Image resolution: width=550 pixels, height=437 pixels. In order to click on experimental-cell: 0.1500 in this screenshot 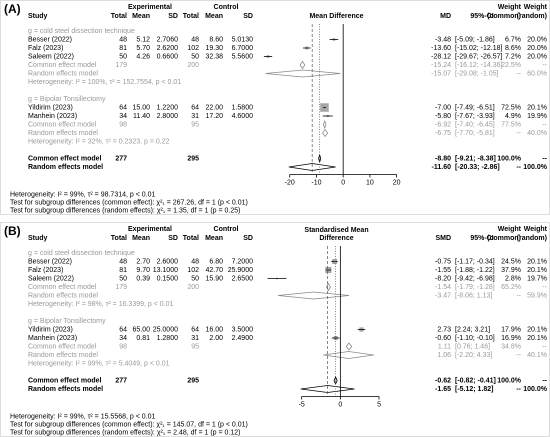, I will do `click(168, 278)`.